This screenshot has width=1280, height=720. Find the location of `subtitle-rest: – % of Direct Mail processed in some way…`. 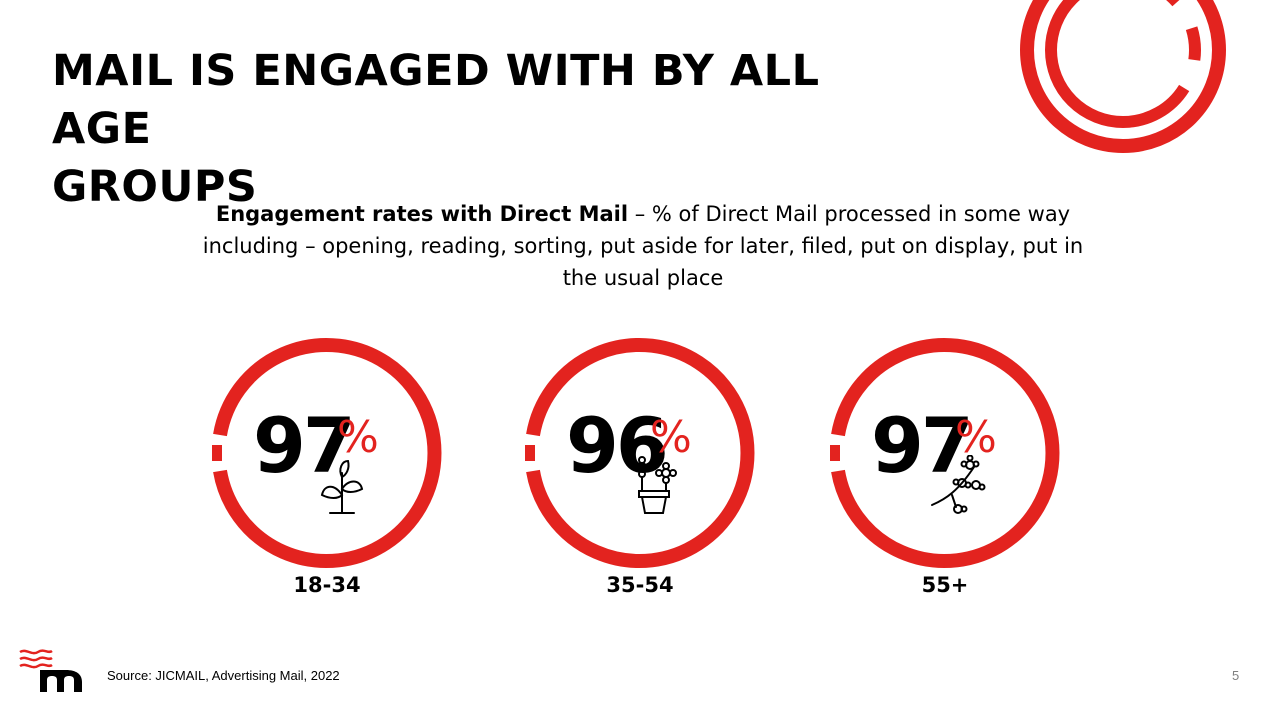

subtitle-rest: – % of Direct Mail processed in some way… is located at coordinates (643, 246).